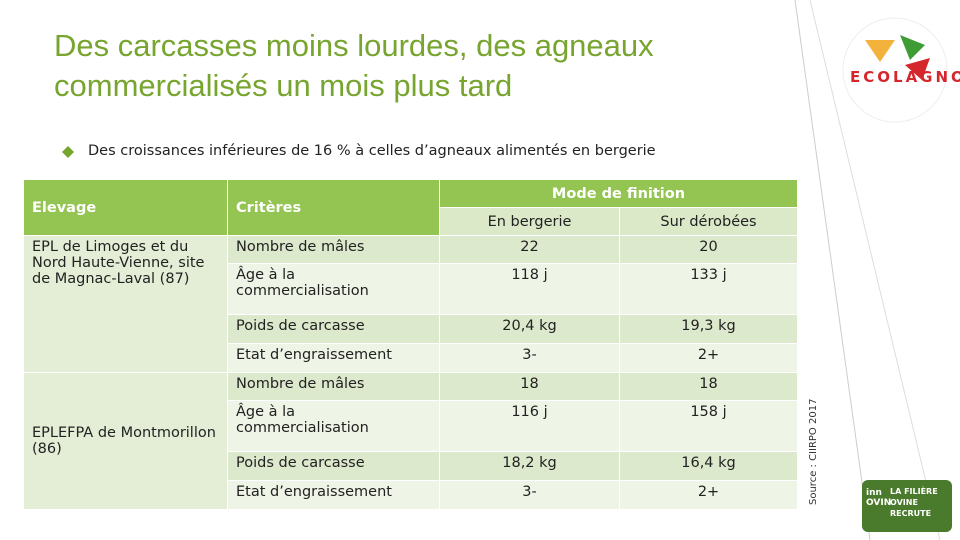  What do you see at coordinates (709, 466) in the screenshot?
I see `value-cell: 16,4 kg` at bounding box center [709, 466].